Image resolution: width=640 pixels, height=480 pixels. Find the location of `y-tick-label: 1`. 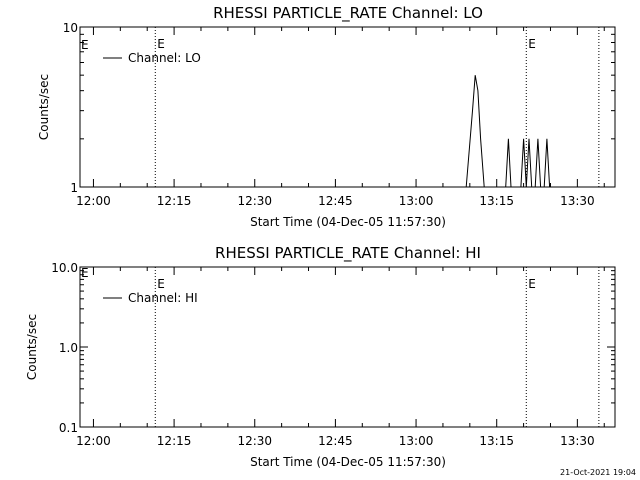

y-tick-label: 1 is located at coordinates (74, 188).